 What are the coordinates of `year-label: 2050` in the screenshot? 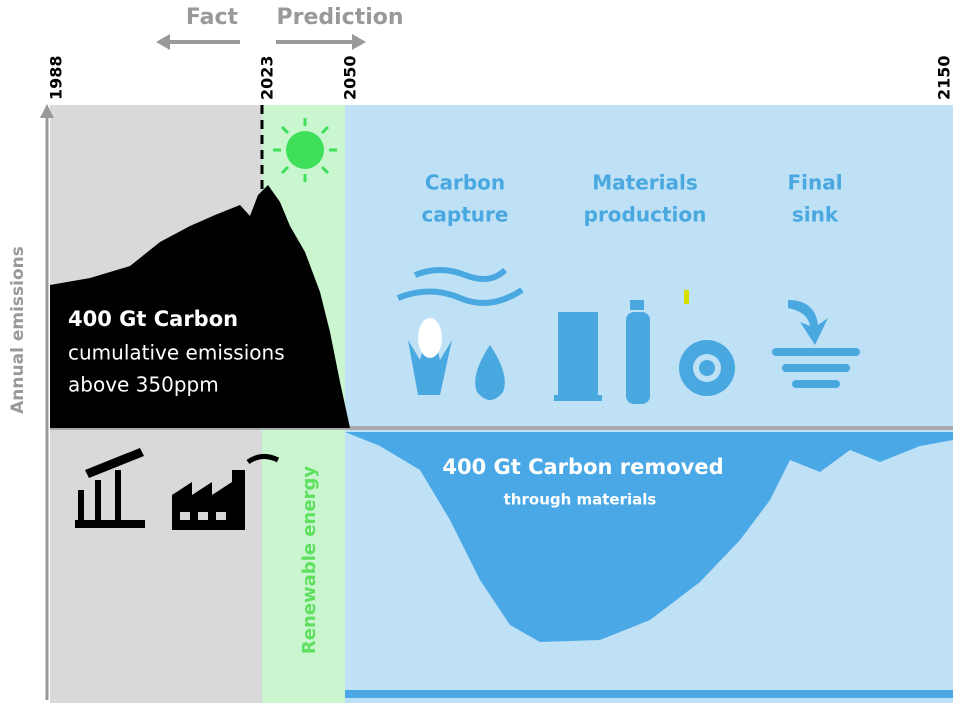 It's located at (350, 77).